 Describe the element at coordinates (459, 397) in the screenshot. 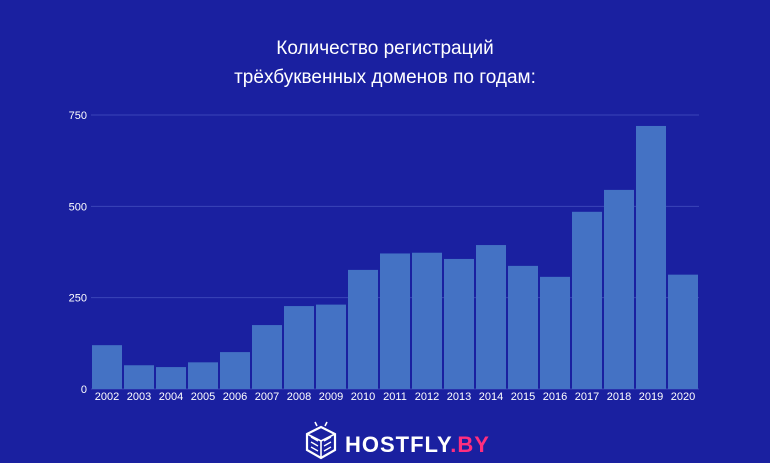

I see `x-tick-label: 2013` at that location.